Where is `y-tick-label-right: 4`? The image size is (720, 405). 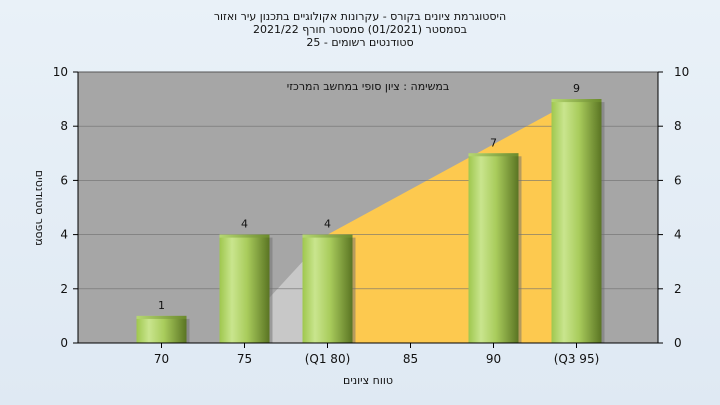 y-tick-label-right: 4 is located at coordinates (678, 235).